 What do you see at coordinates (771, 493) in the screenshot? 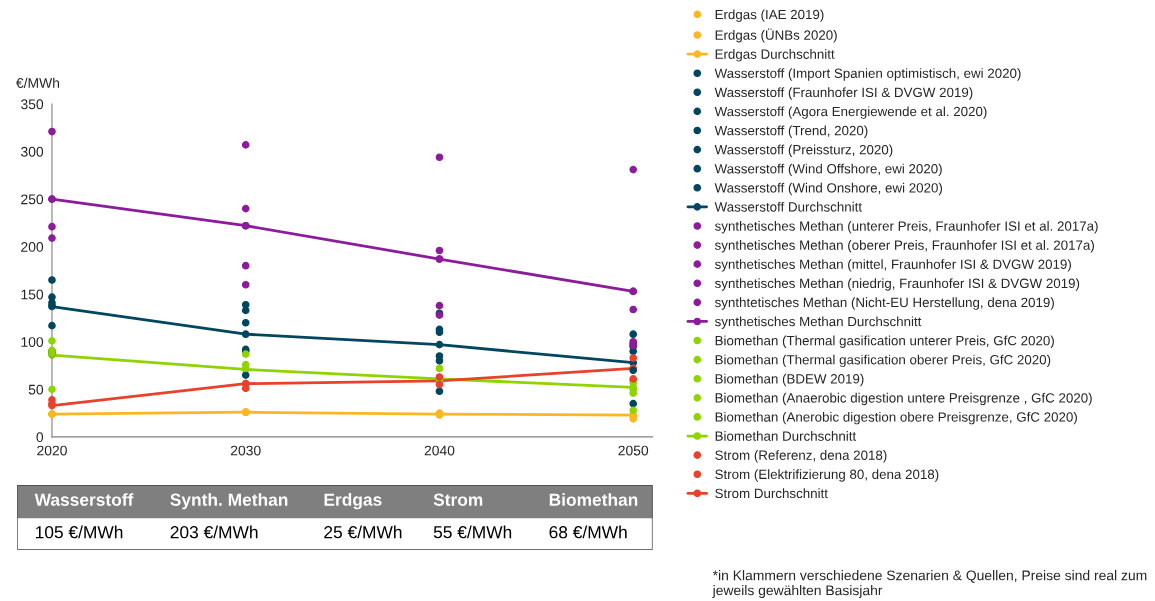
I see `legend-label: Strom Durchschnitt` at bounding box center [771, 493].